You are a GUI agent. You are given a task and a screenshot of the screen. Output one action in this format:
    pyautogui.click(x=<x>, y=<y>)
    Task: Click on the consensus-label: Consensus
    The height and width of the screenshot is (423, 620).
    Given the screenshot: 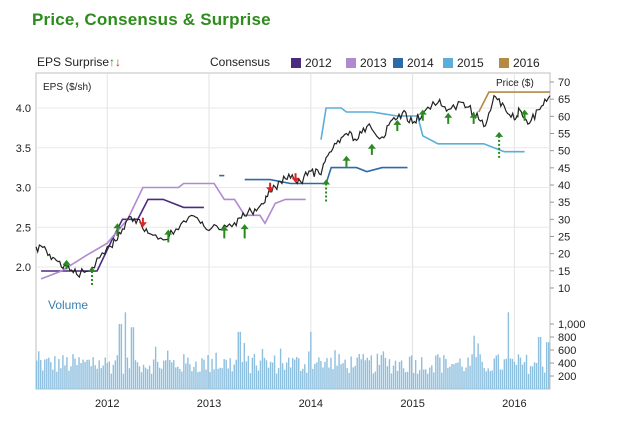 What is the action you would take?
    pyautogui.click(x=240, y=62)
    